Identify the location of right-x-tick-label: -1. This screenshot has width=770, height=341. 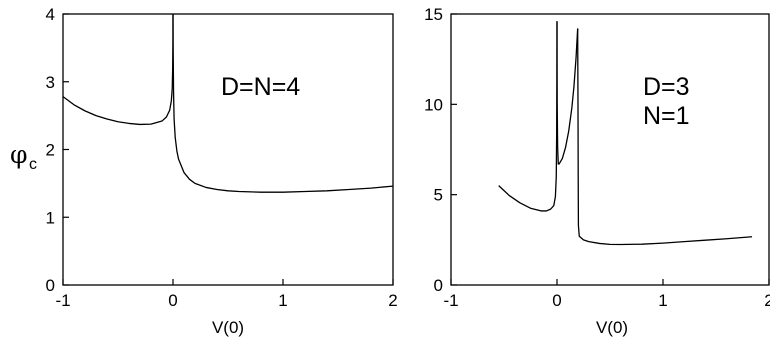
(450, 300).